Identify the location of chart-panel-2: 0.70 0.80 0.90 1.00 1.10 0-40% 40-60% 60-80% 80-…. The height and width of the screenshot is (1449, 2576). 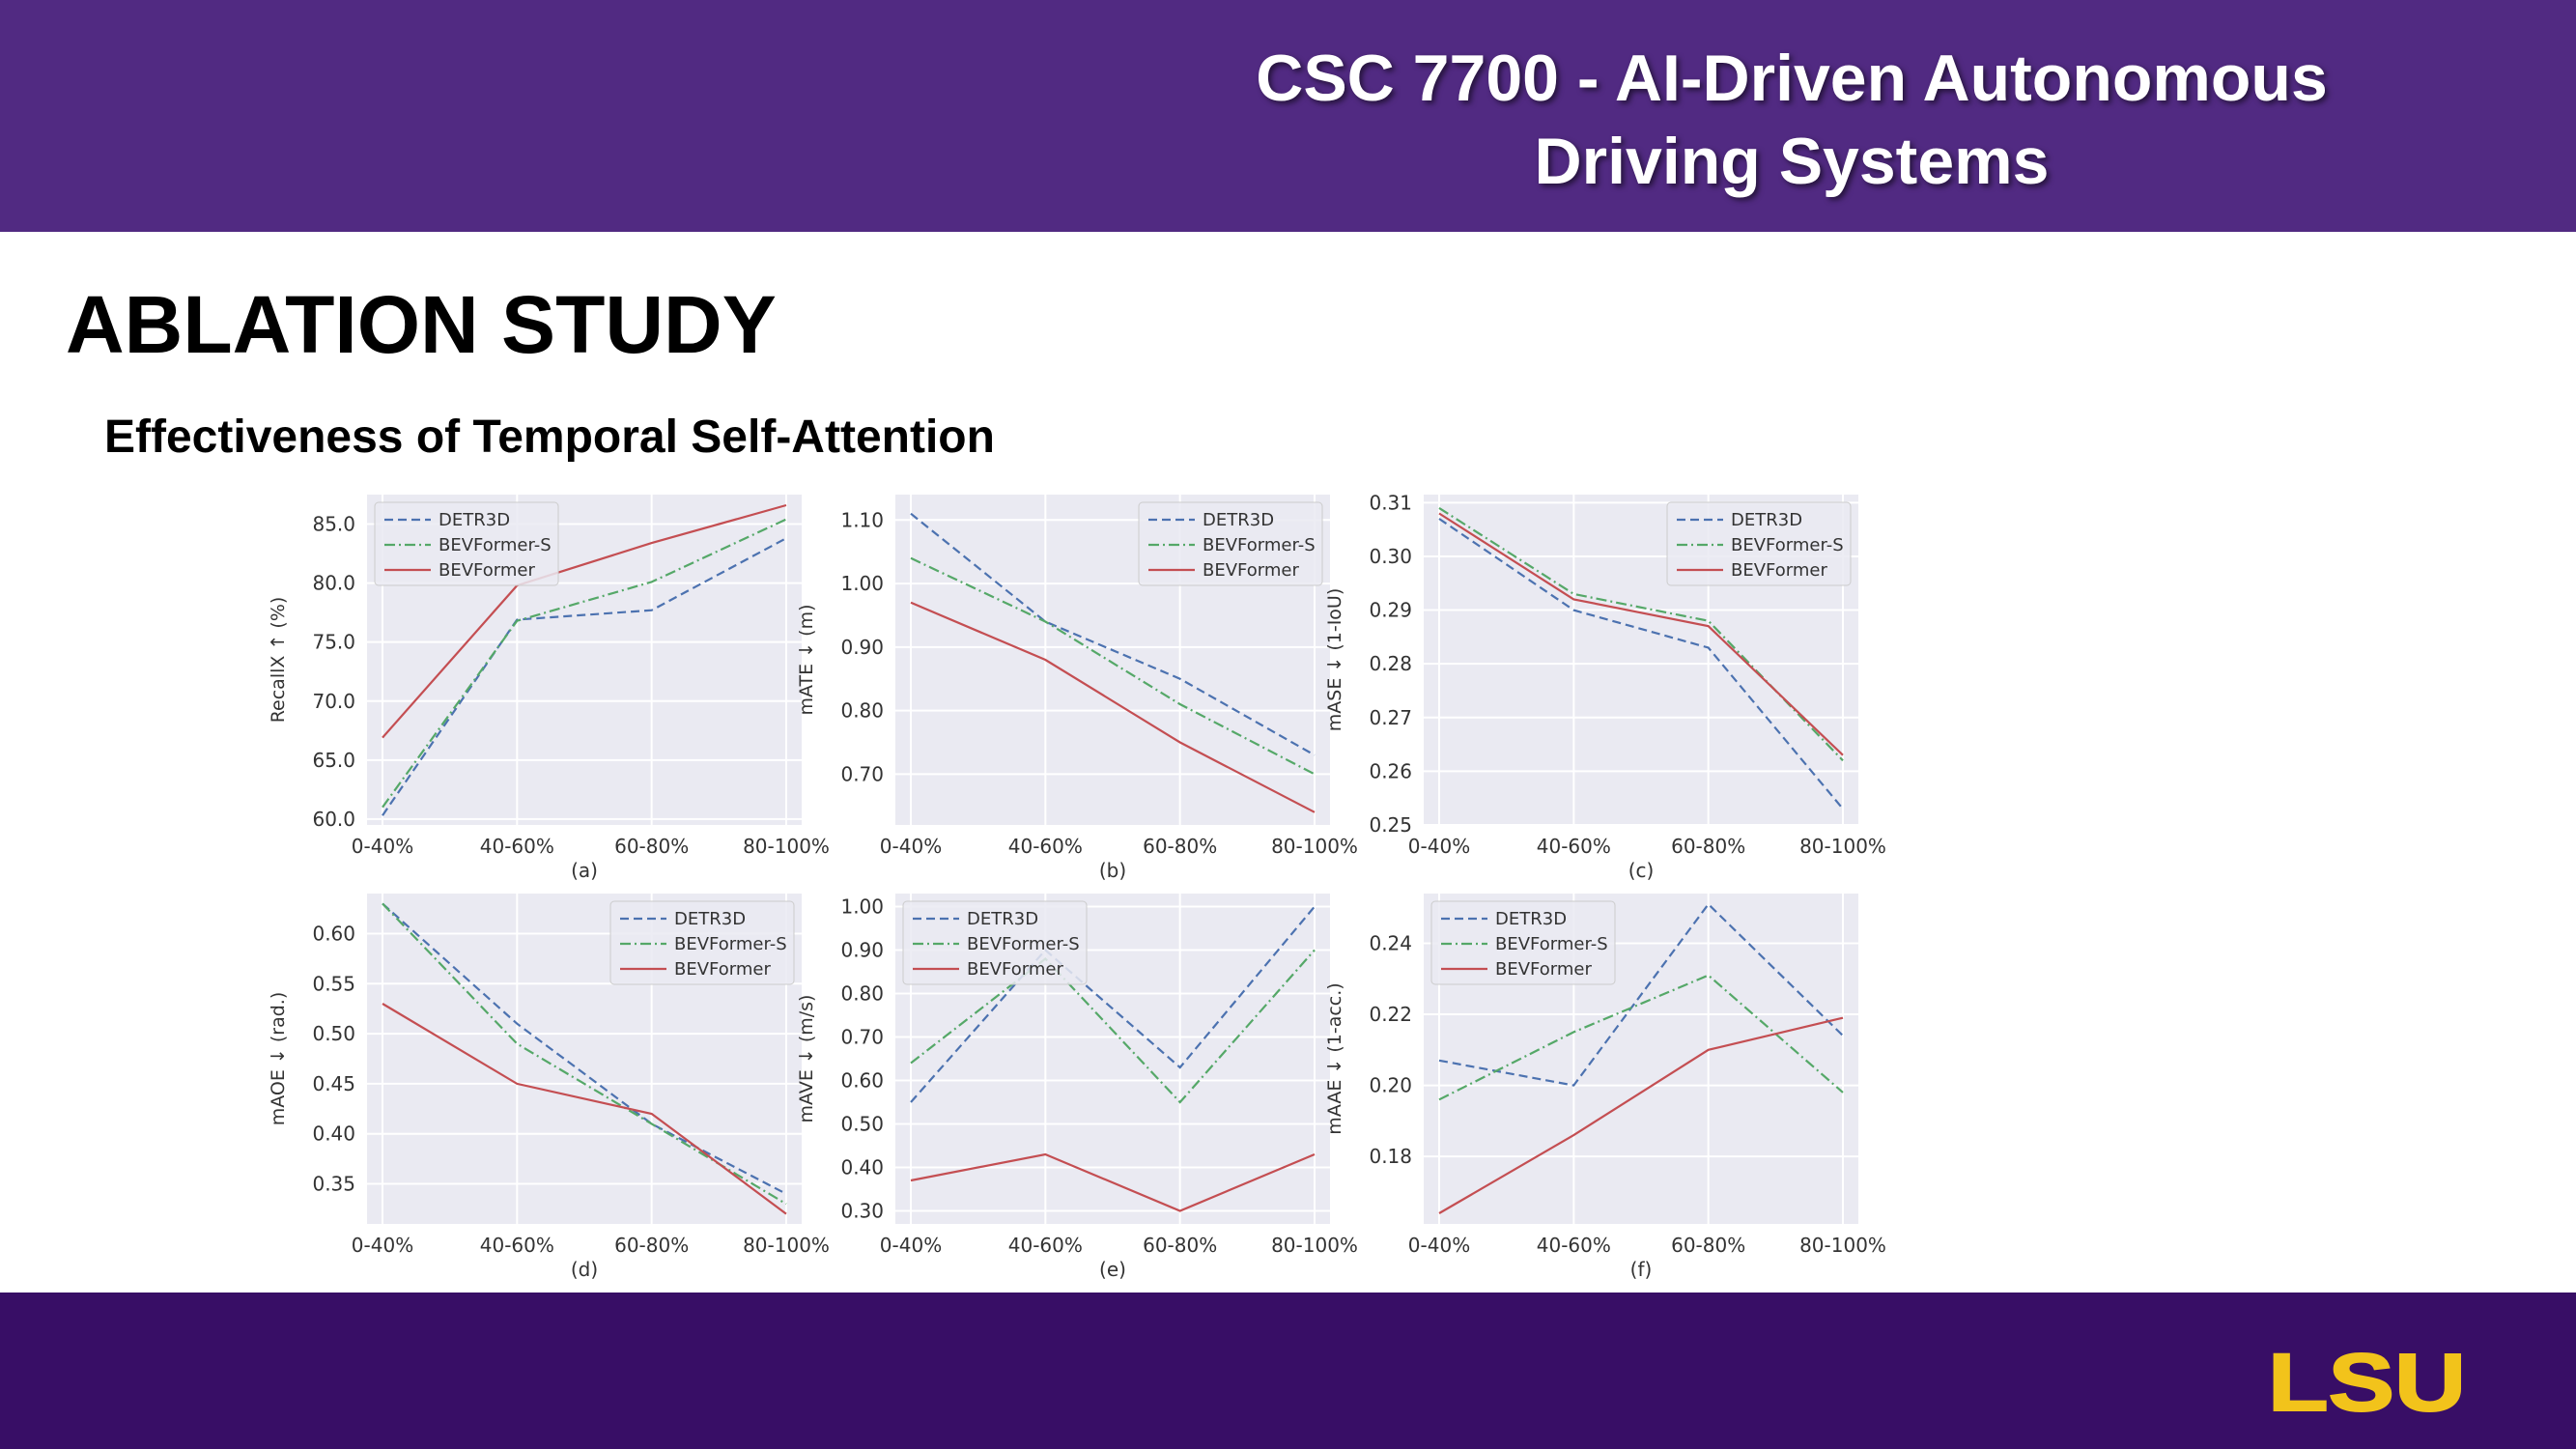
(1077, 688).